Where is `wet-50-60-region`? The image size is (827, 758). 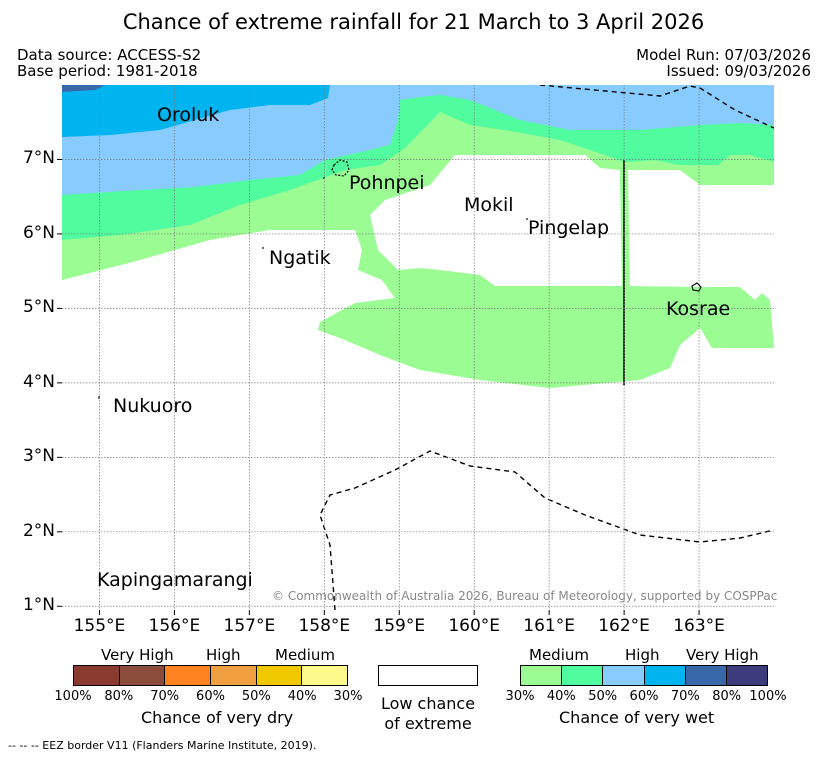
wet-50-60-region is located at coordinates (418, 140).